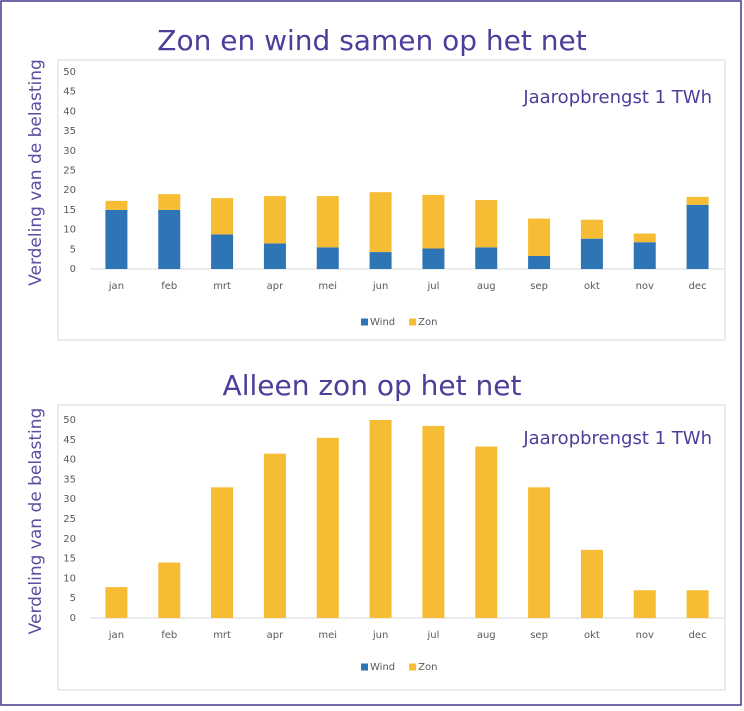 The image size is (744, 711). Describe the element at coordinates (371, 40) in the screenshot. I see `chart-title: Zon en wind samen op het net` at that location.